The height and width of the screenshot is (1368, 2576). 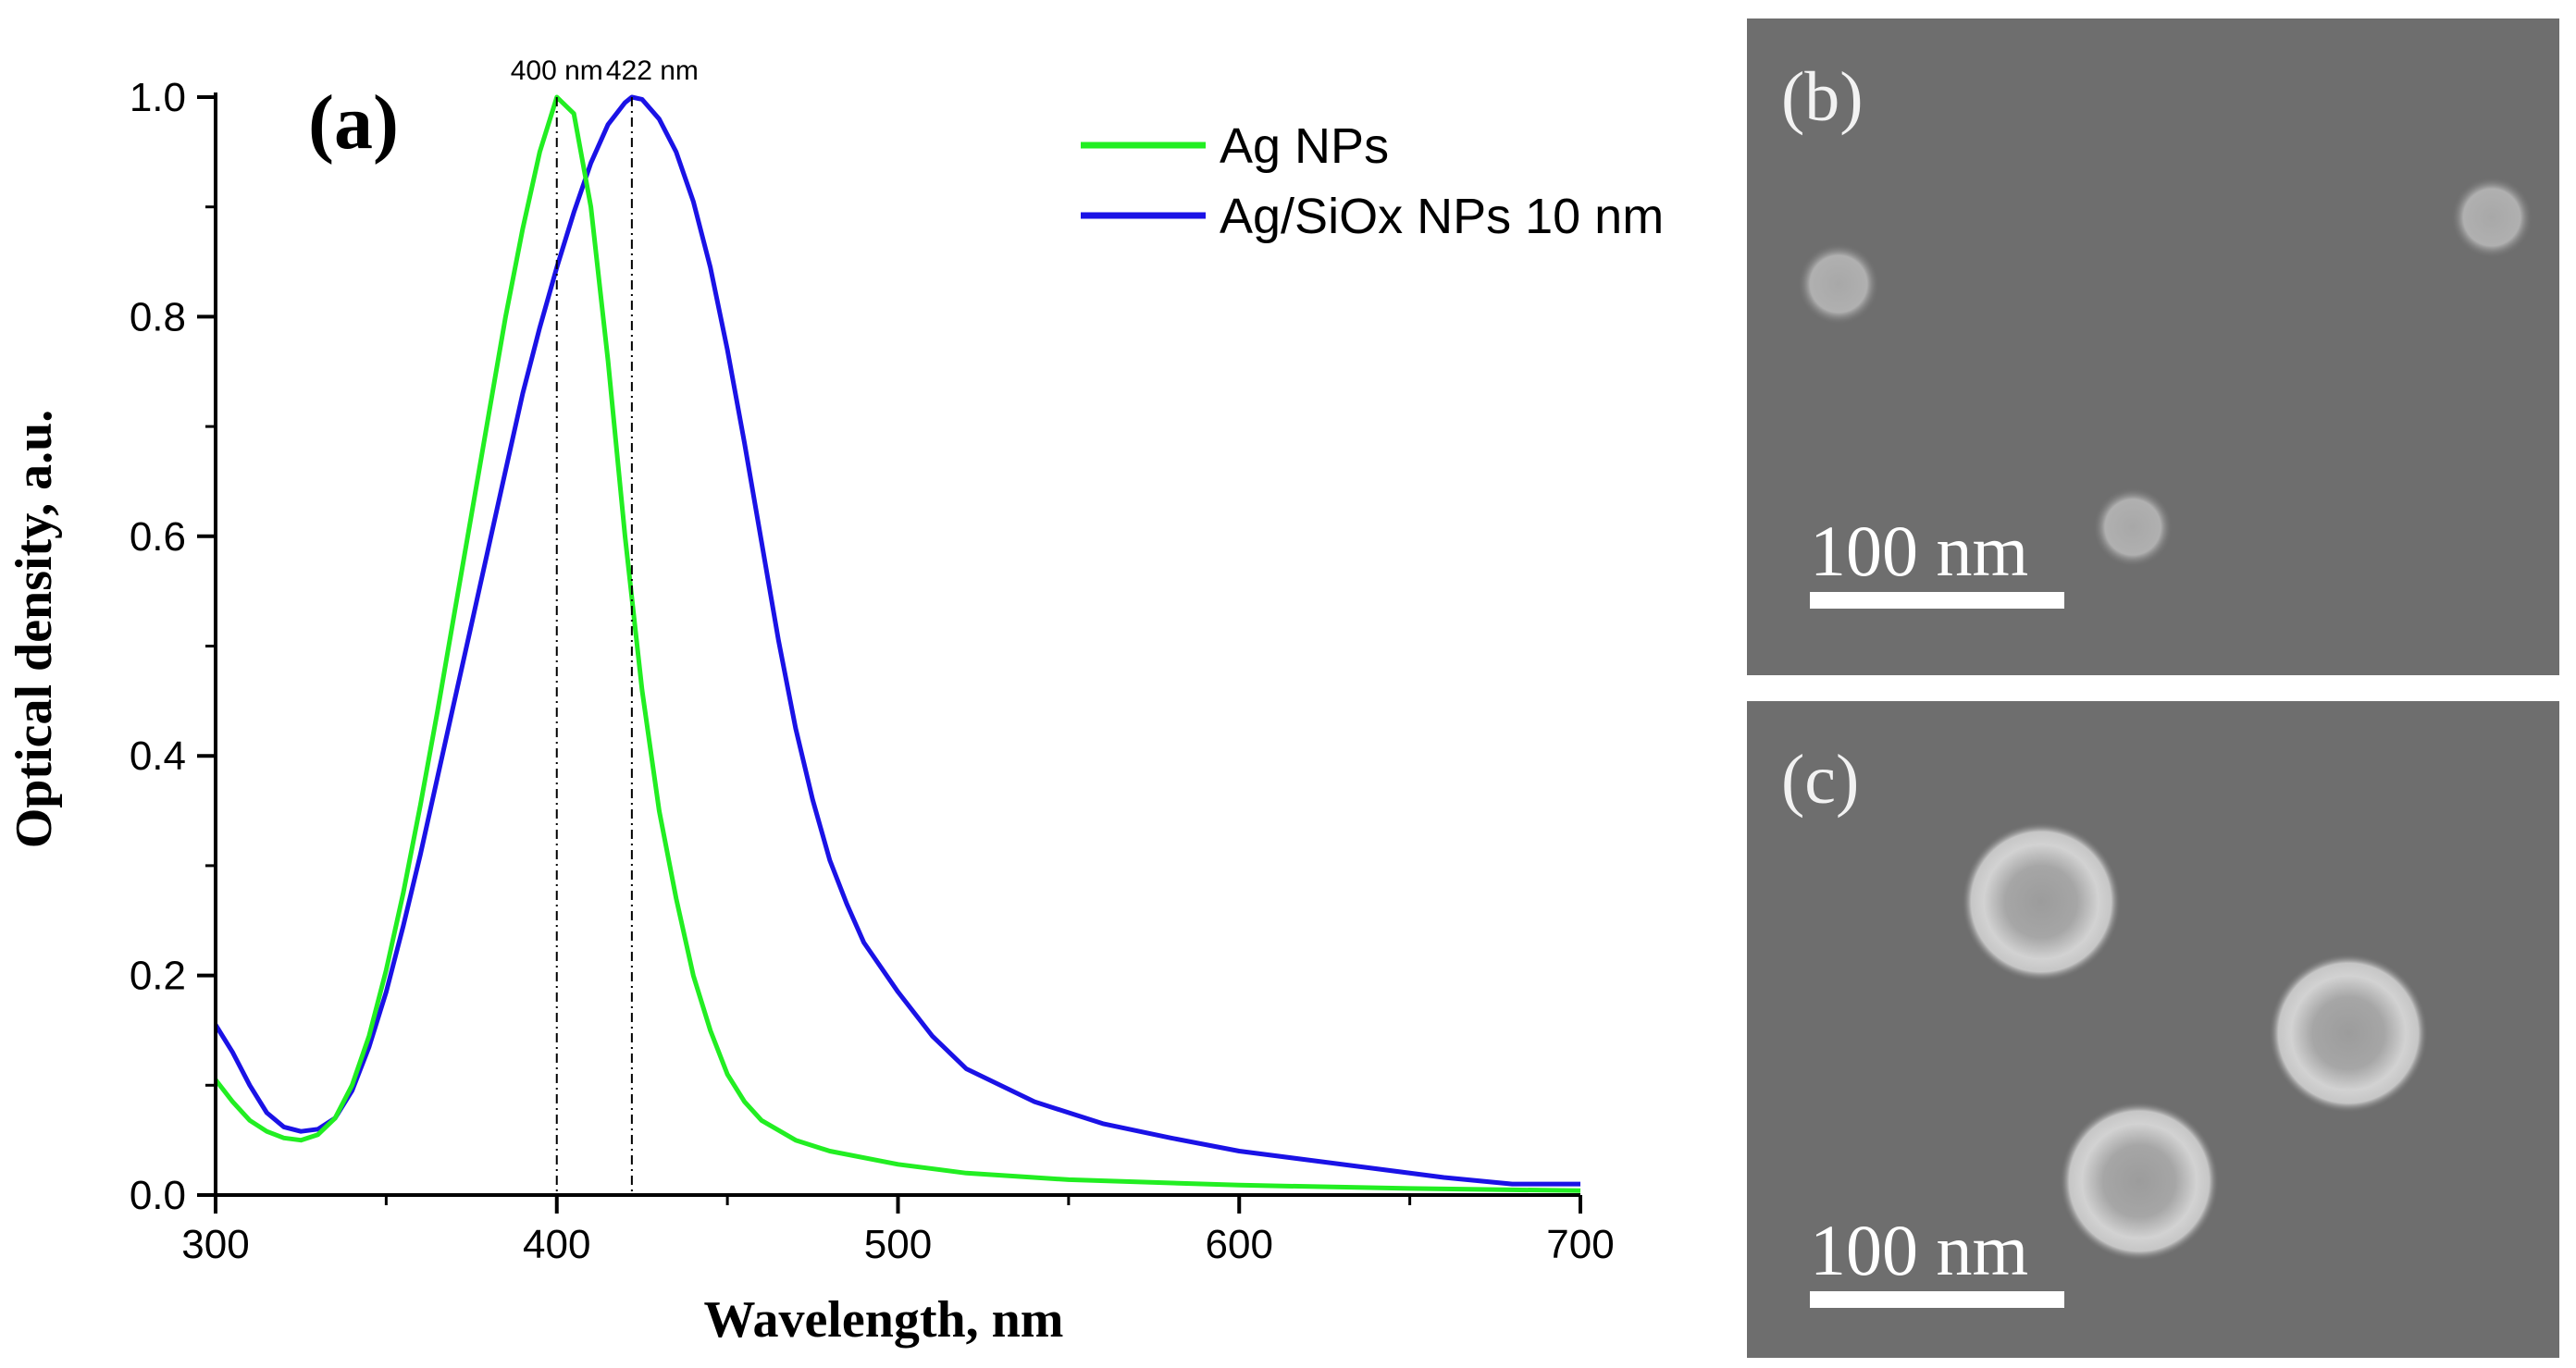 I want to click on y-tick-label: 1.0, so click(x=158, y=98).